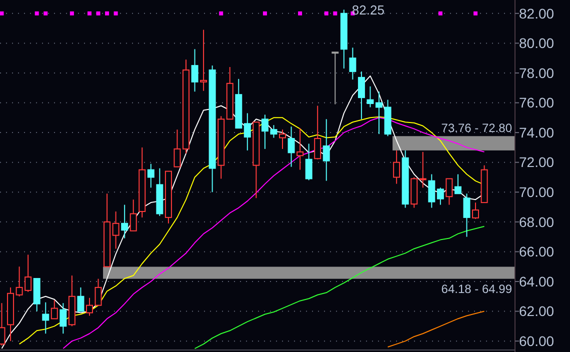  I want to click on line-series, so click(436, 329).